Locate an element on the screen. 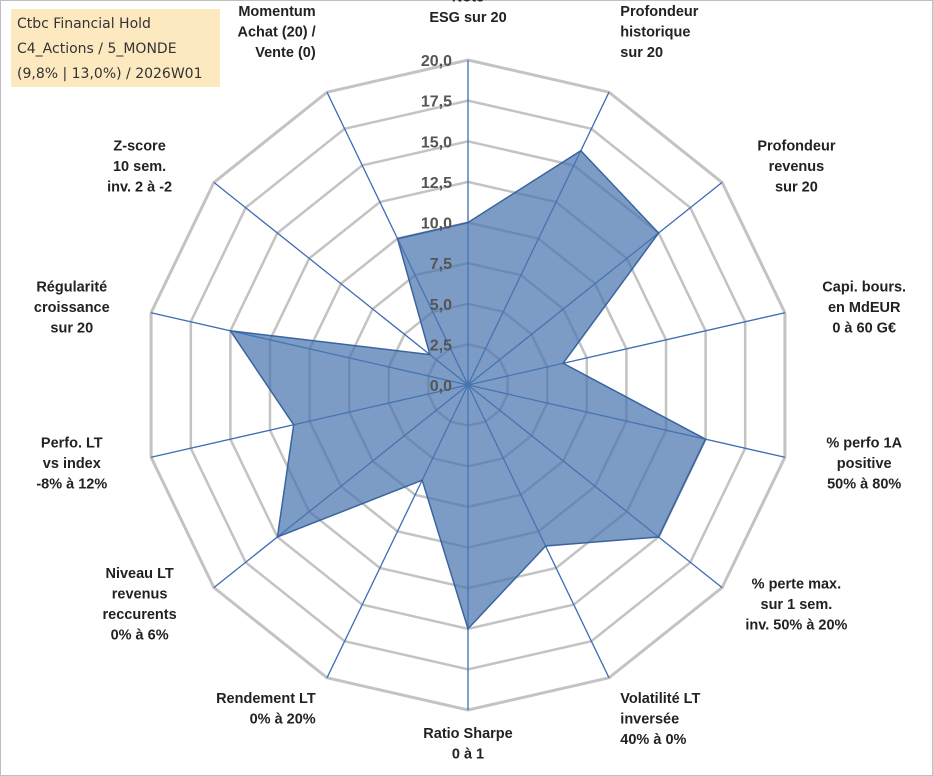 The height and width of the screenshot is (776, 933). axis-label: Z-score 10 sem. inv. 2 à -2 is located at coordinates (139, 167).